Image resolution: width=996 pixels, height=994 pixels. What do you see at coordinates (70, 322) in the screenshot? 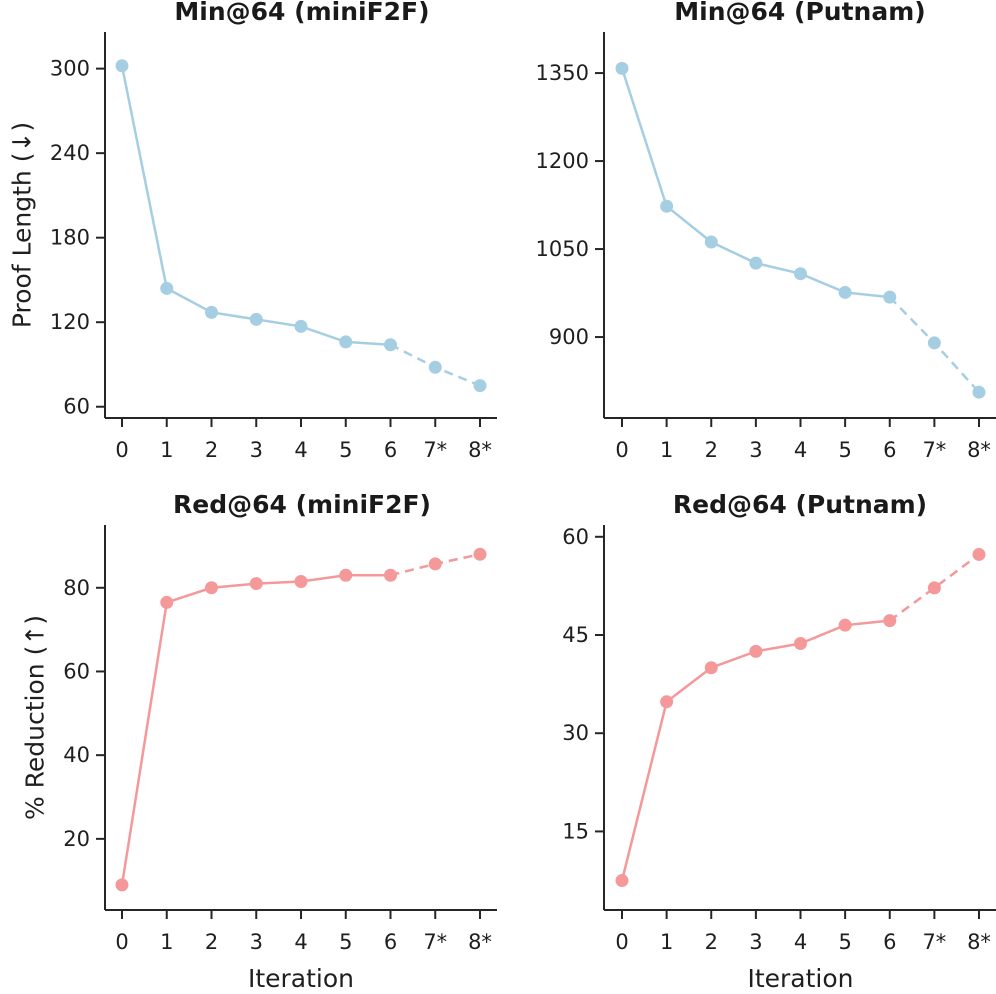
I see `y-tick-label: 120` at bounding box center [70, 322].